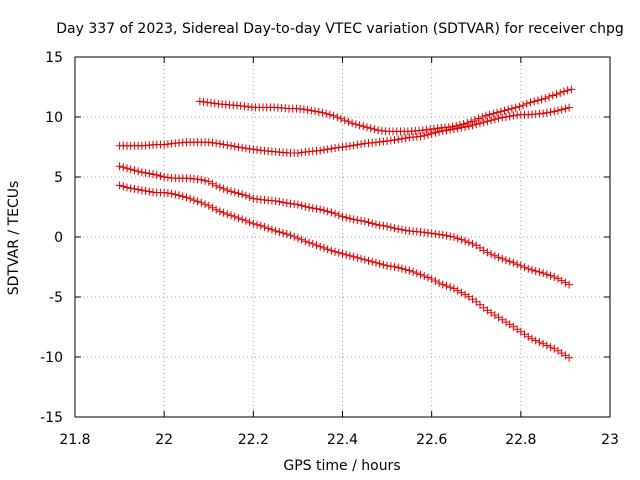 This screenshot has height=480, width=640. What do you see at coordinates (54, 118) in the screenshot?
I see `y-tick-label: 10` at bounding box center [54, 118].